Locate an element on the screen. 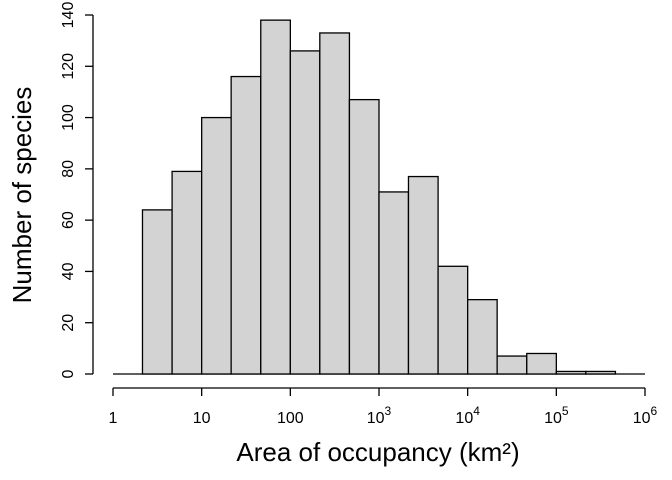 The width and height of the screenshot is (672, 480). y-tick-label: 80 is located at coordinates (68, 169).